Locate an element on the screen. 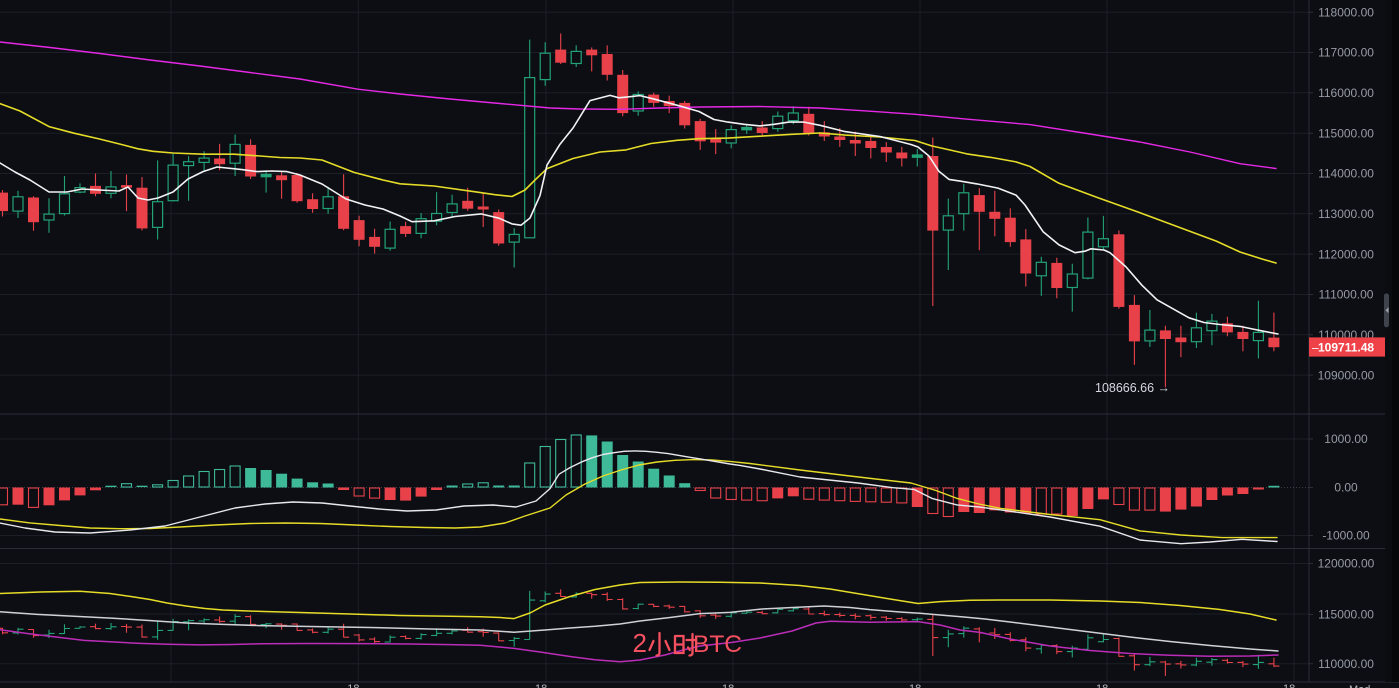  svg-text: 1000.00 is located at coordinates (1346, 439).